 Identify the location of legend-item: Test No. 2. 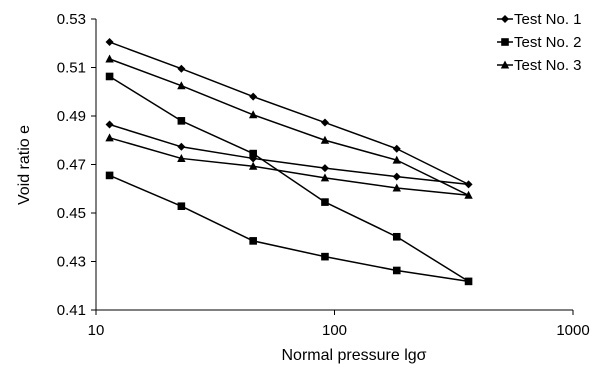
(539, 42).